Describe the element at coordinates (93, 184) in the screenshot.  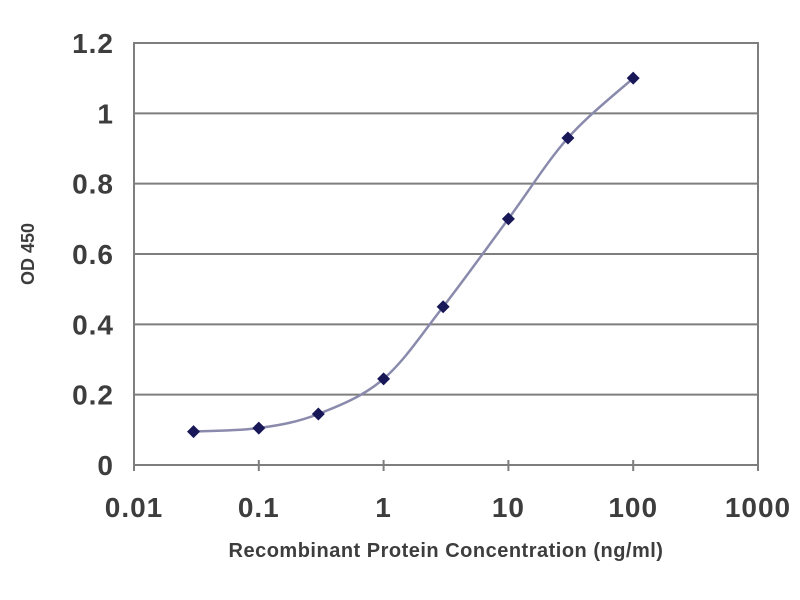
I see `y-tick-label: 0.8` at that location.